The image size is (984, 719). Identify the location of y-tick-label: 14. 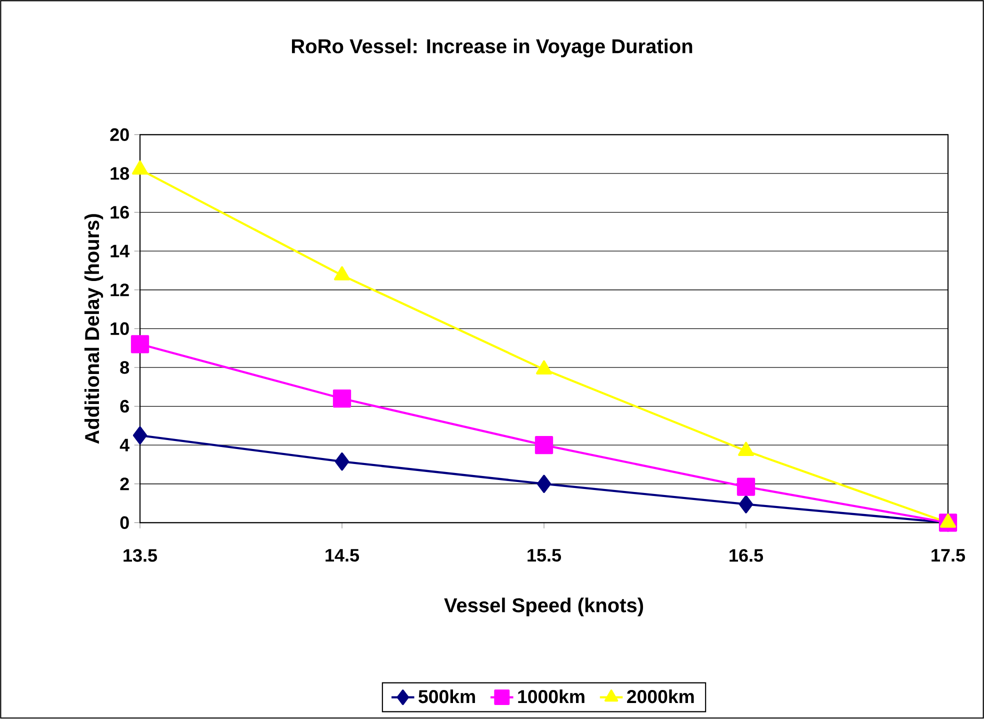
(120, 251).